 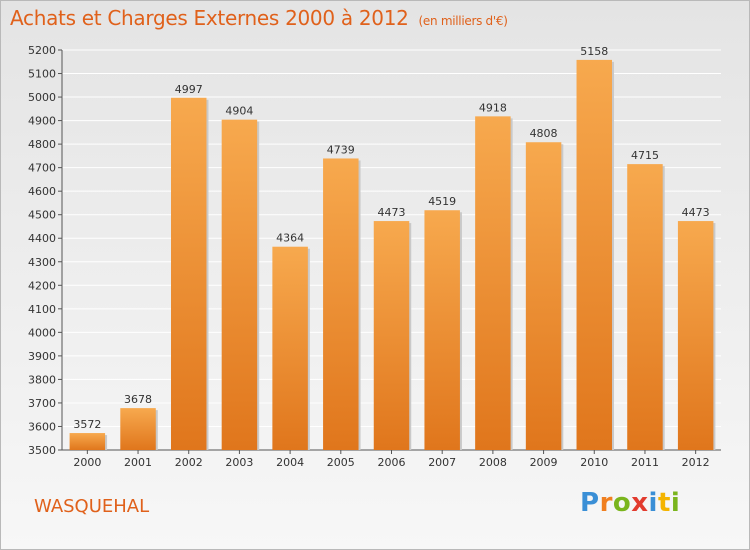 What do you see at coordinates (138, 429) in the screenshot?
I see `bar-2001` at bounding box center [138, 429].